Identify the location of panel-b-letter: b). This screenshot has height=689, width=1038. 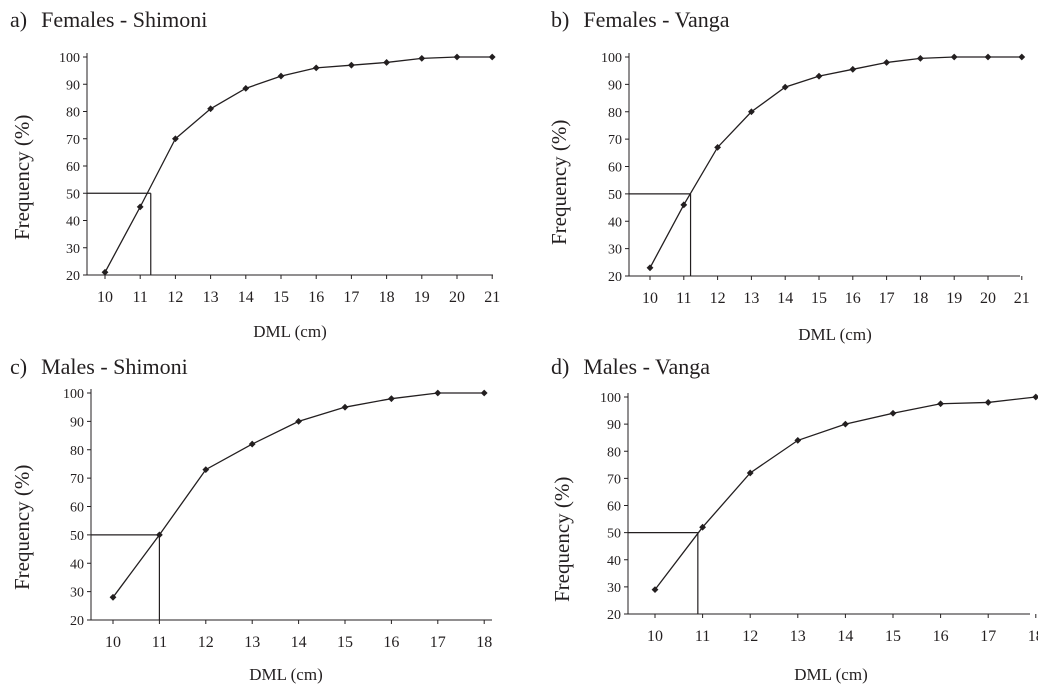
(560, 19).